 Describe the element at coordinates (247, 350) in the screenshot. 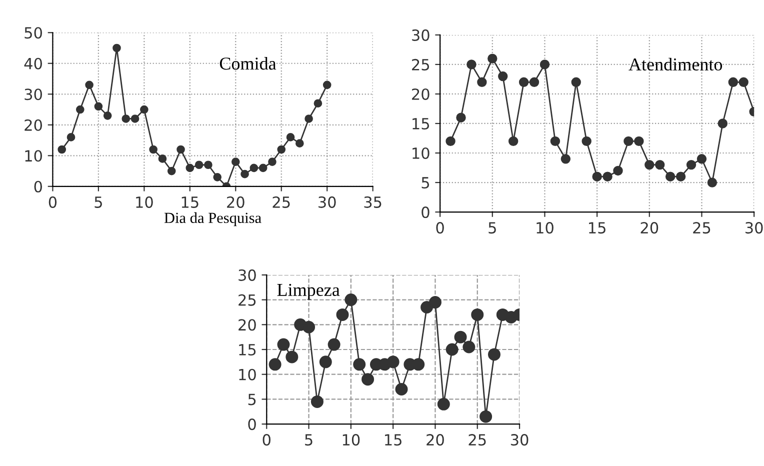

I see `y-tick-label: 15` at that location.